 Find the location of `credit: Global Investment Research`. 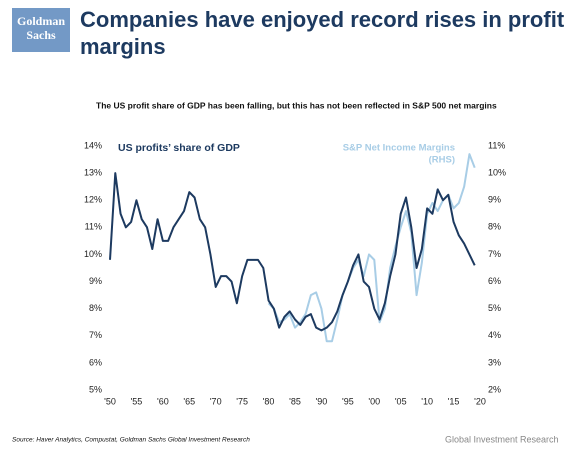

credit: Global Investment Research is located at coordinates (502, 439).